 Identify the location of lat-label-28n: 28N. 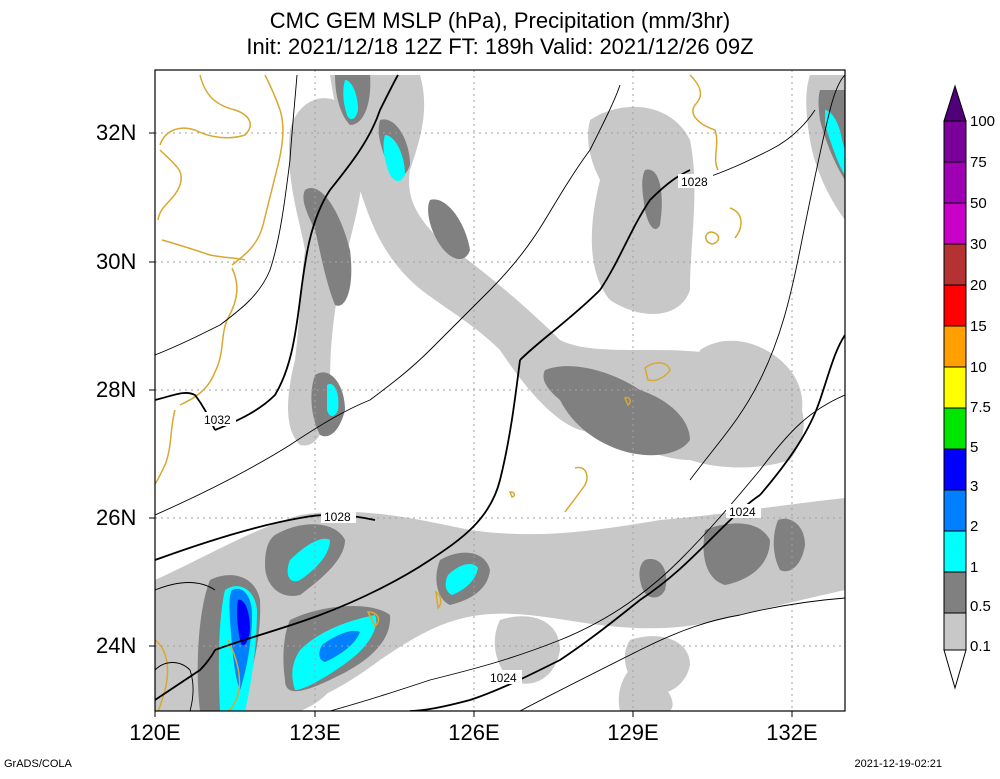
(116, 389).